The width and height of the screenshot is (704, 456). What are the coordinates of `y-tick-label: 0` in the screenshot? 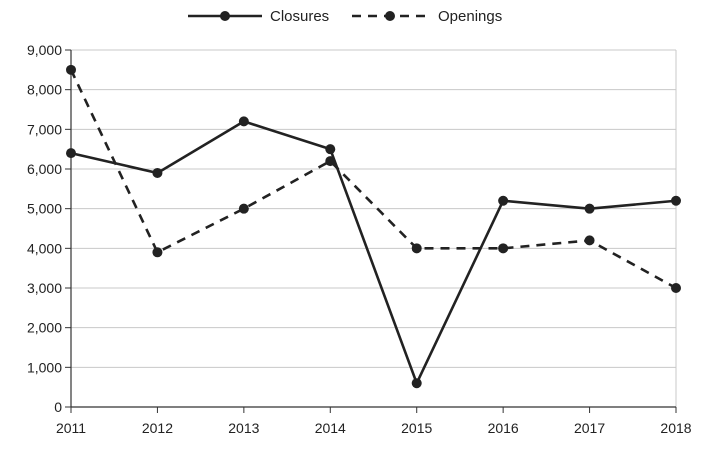 It's located at (58, 407).